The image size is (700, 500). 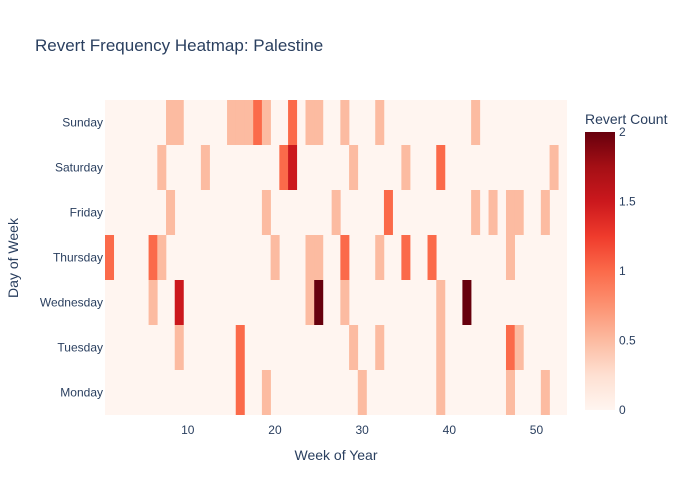 What do you see at coordinates (600, 271) in the screenshot?
I see `colorbar` at bounding box center [600, 271].